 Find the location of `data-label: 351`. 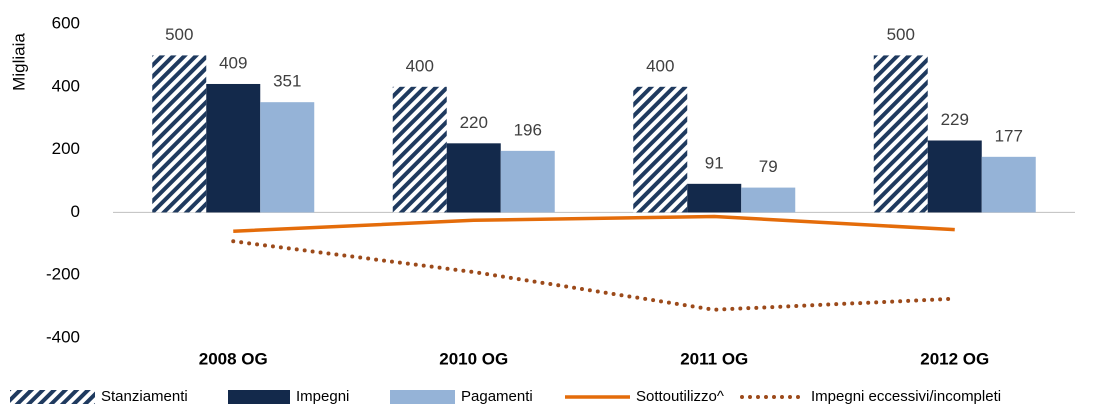

data-label: 351 is located at coordinates (287, 81).